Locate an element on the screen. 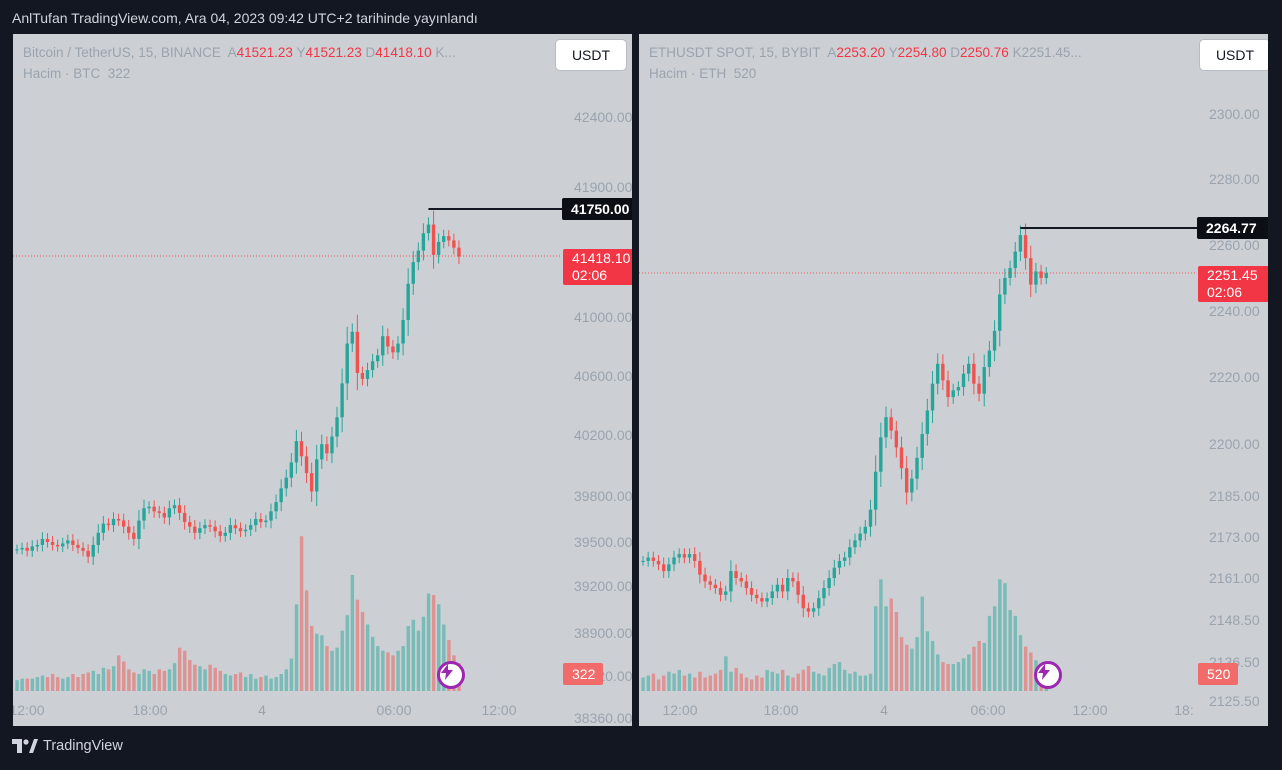  x-tick-label: 4 is located at coordinates (262, 710).